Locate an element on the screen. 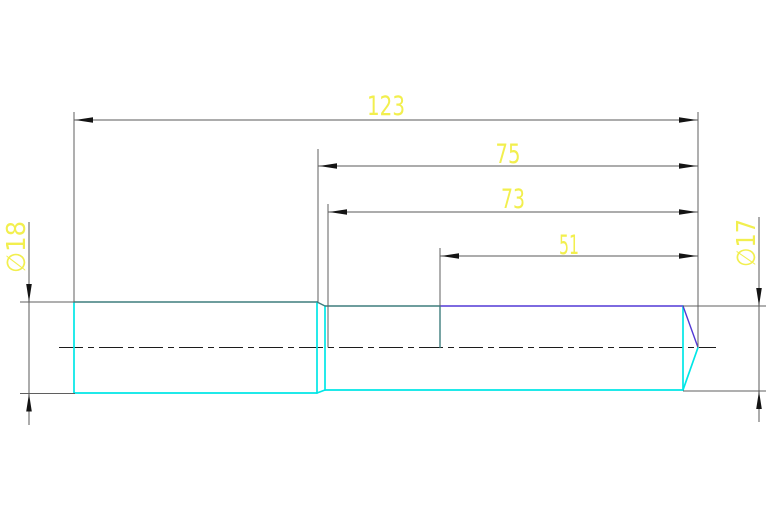 The width and height of the screenshot is (767, 523). dimension-value: 73 is located at coordinates (513, 199).